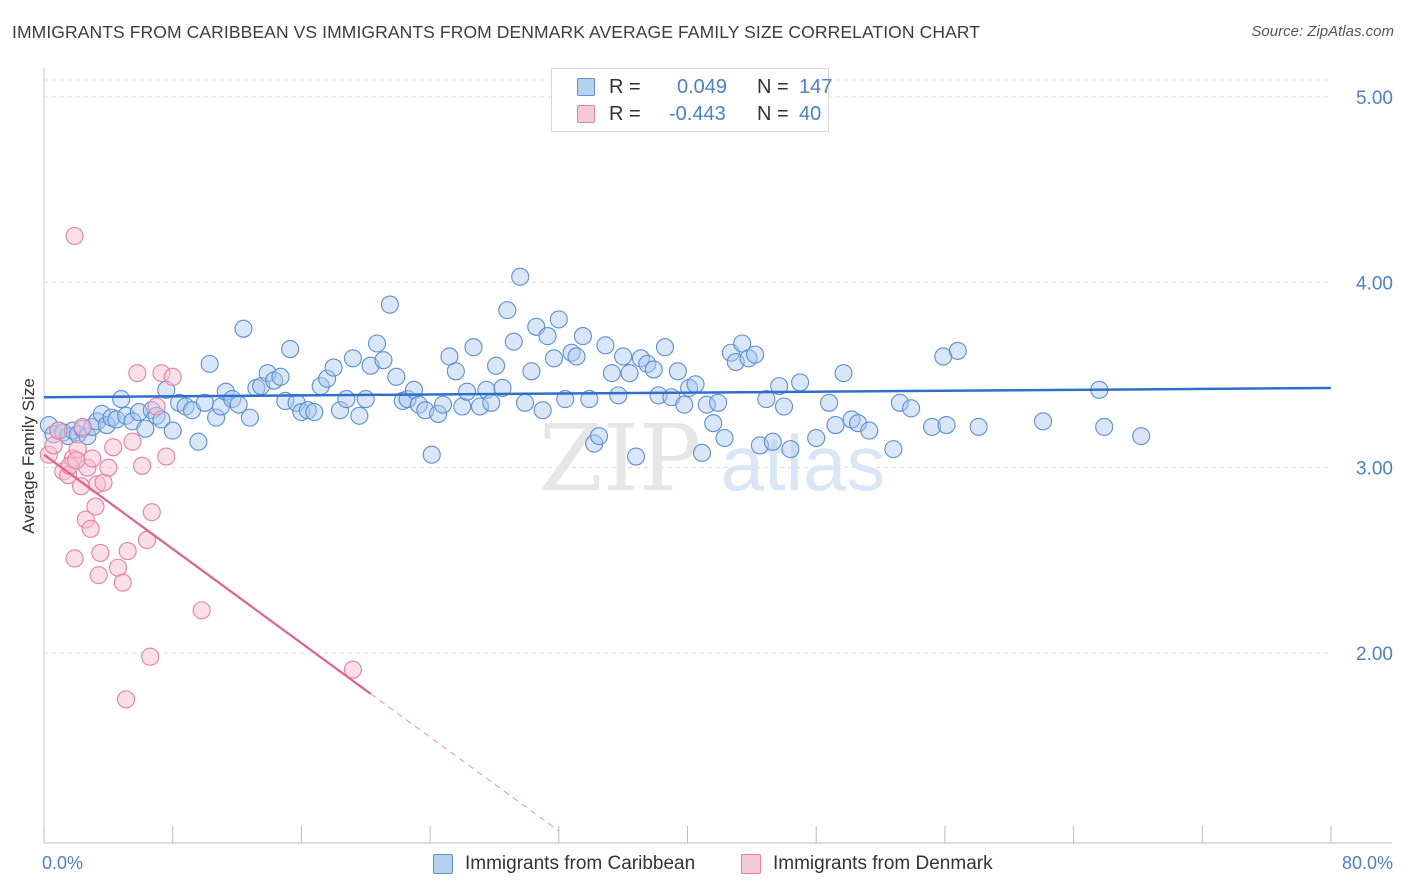 The width and height of the screenshot is (1406, 892). What do you see at coordinates (1367, 863) in the screenshot?
I see `x-tick-label: 80.0%` at bounding box center [1367, 863].